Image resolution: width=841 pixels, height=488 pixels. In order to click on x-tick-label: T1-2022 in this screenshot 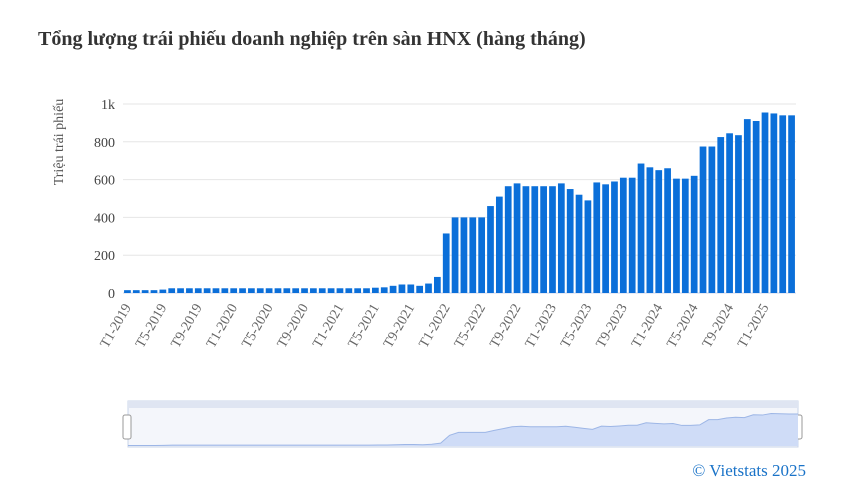, I will do `click(435, 326)`.